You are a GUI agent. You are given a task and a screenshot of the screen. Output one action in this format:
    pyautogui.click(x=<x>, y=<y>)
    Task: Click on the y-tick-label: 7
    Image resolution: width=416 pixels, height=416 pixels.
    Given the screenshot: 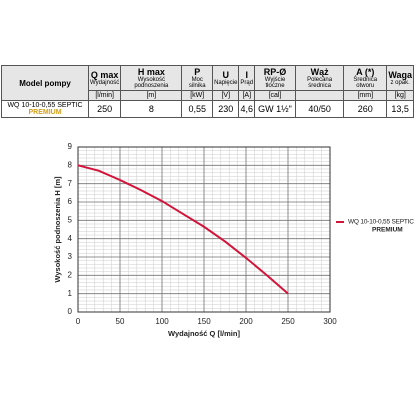 What is the action you would take?
    pyautogui.click(x=70, y=183)
    